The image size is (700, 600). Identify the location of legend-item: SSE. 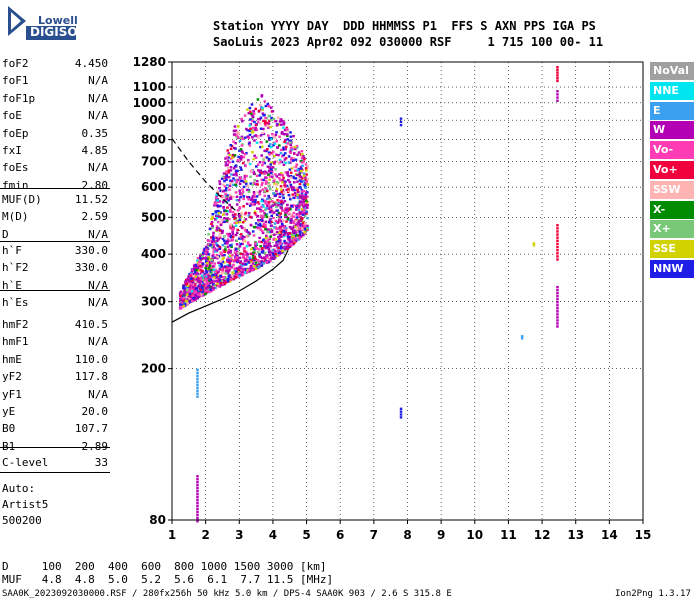
(672, 249).